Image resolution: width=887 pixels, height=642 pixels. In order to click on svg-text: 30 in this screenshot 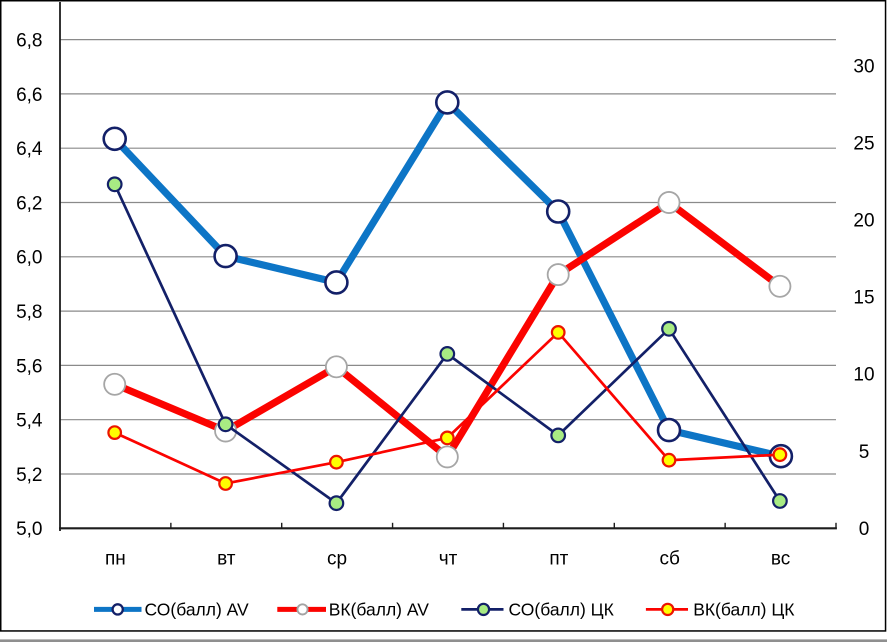, I will do `click(863, 66)`.